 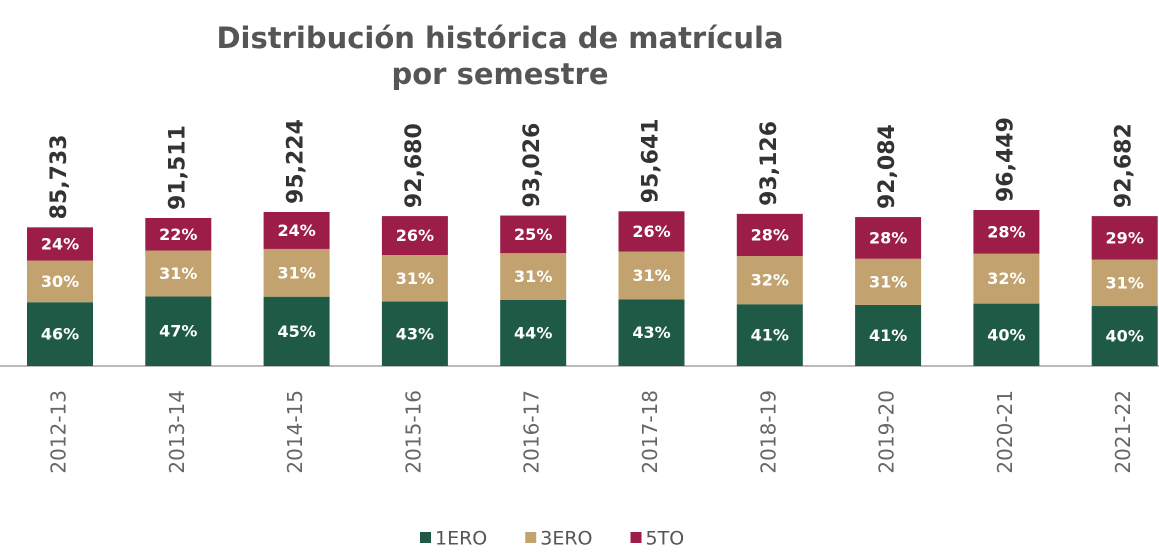 I want to click on x-tick-label: 2014-15, so click(x=295, y=432).